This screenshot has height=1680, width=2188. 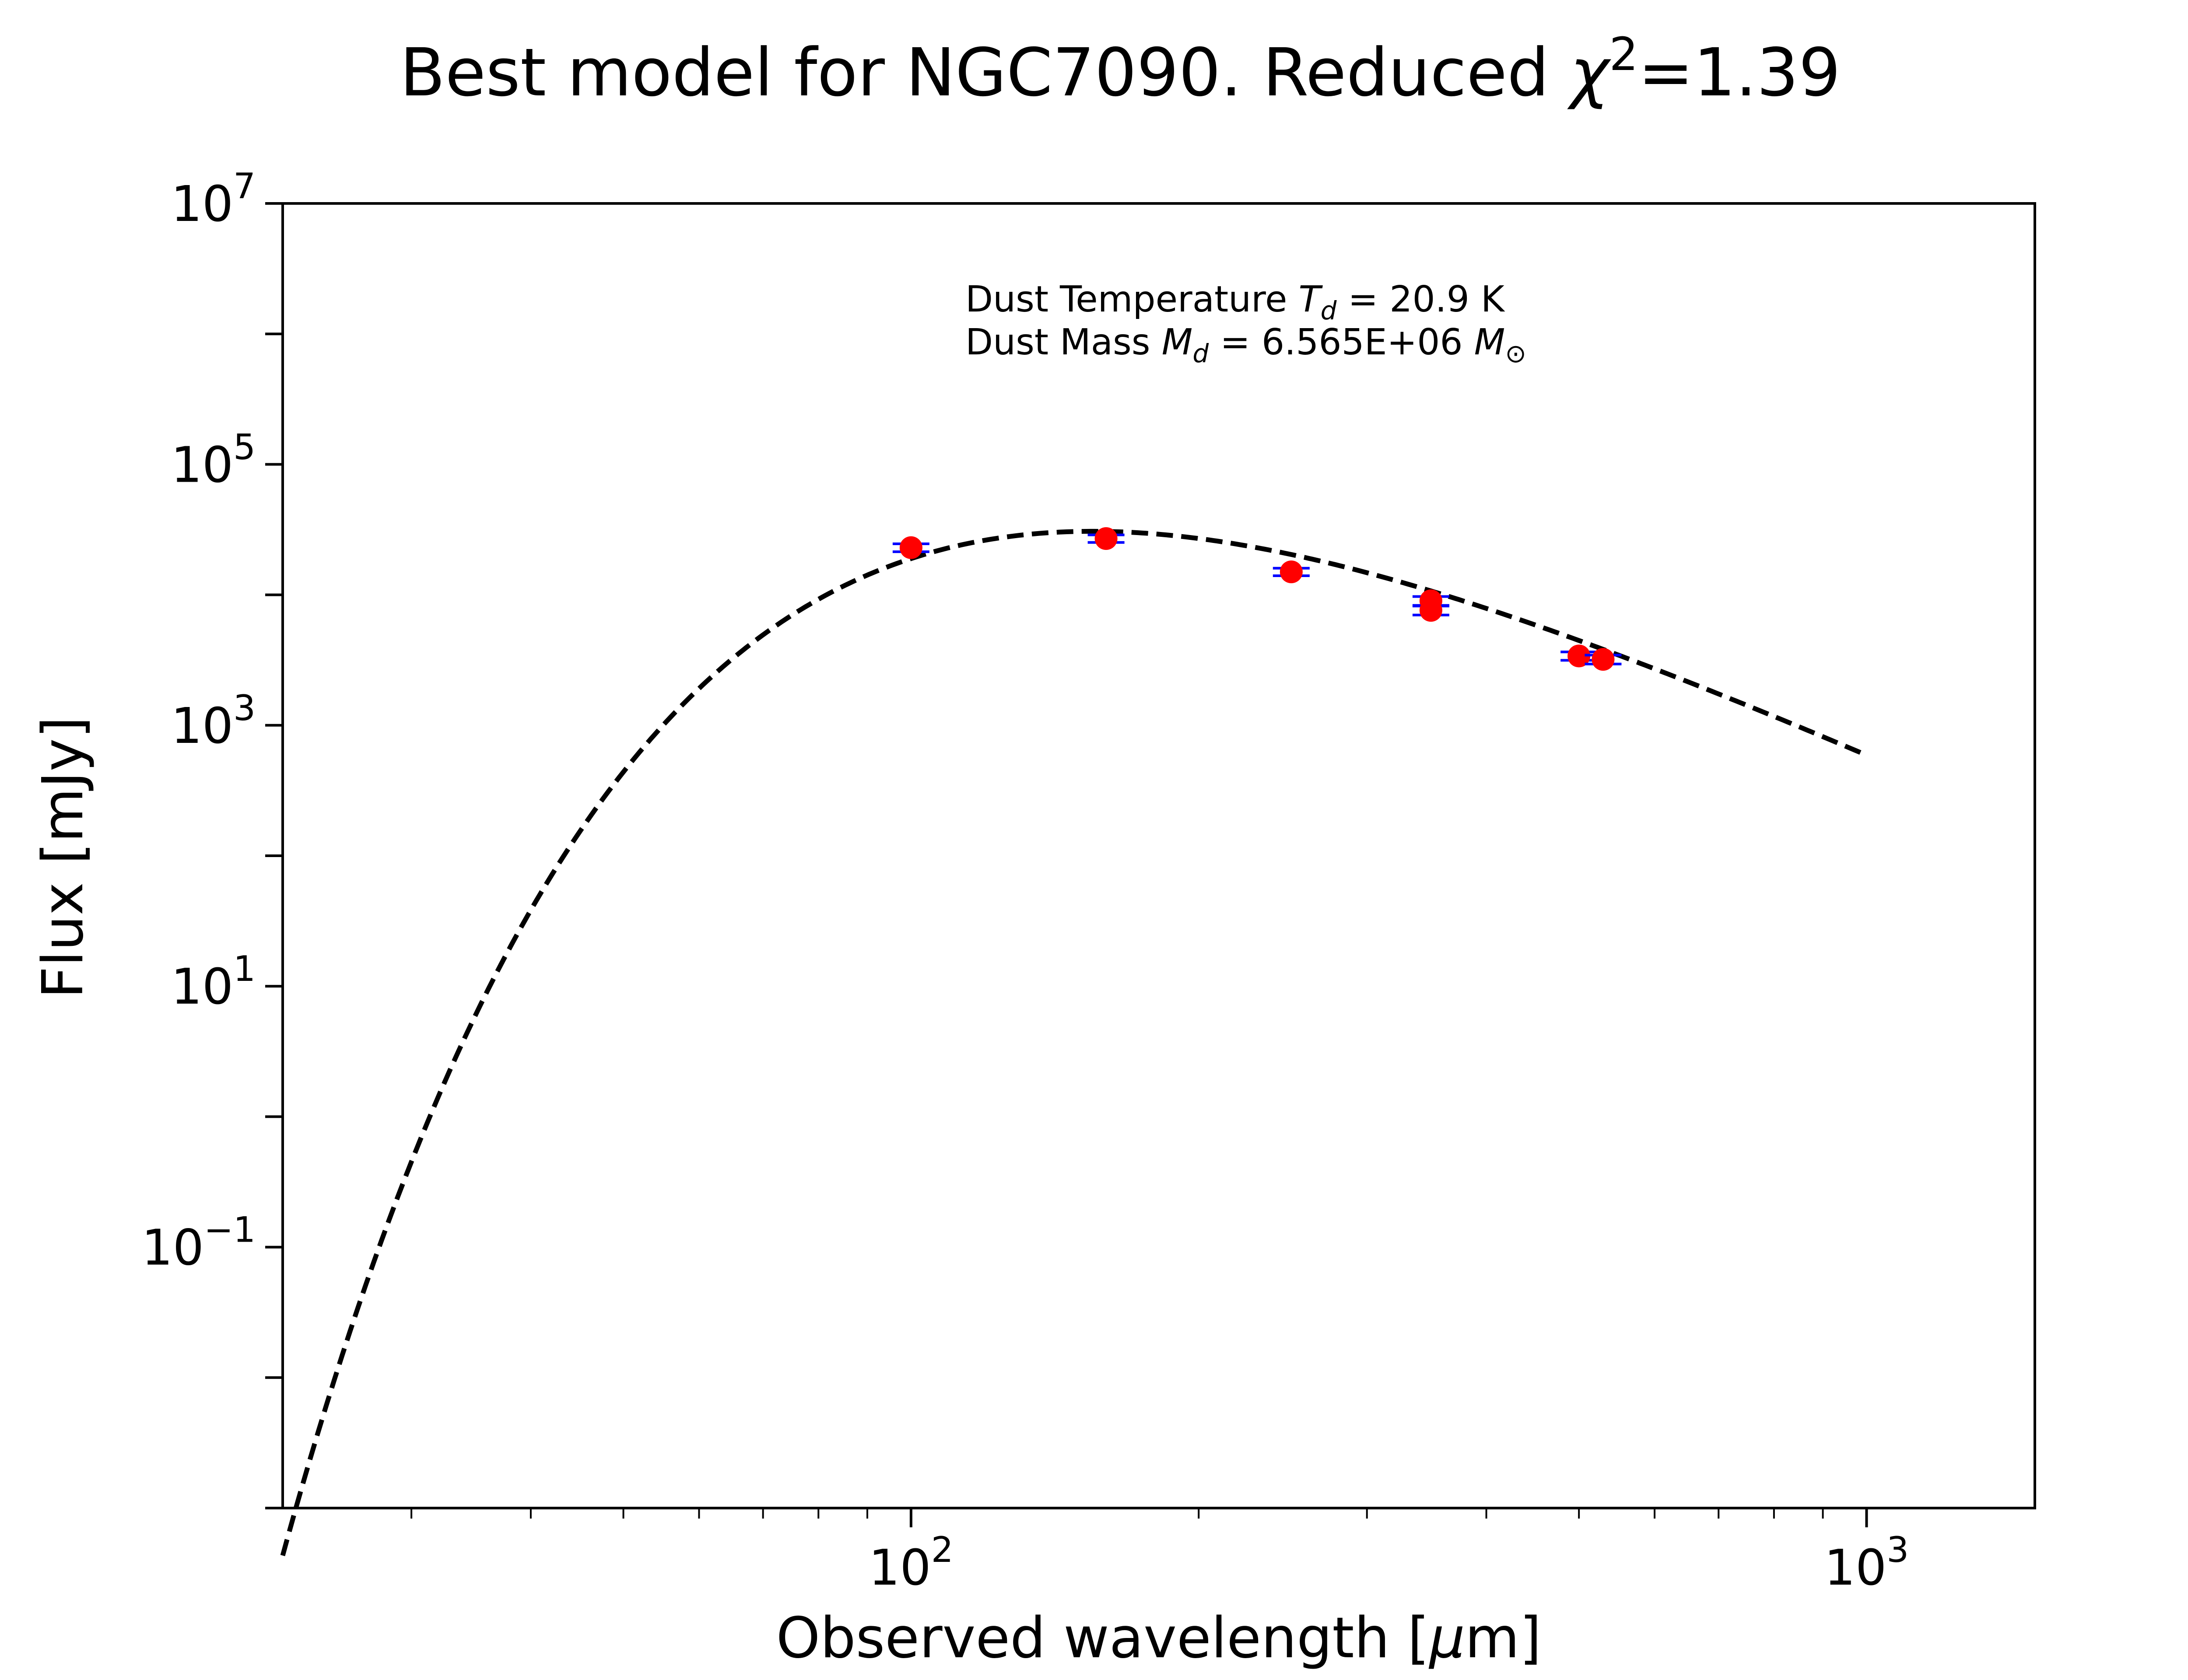 What do you see at coordinates (214, 460) in the screenshot?
I see `y-tick-label: 10⁵` at bounding box center [214, 460].